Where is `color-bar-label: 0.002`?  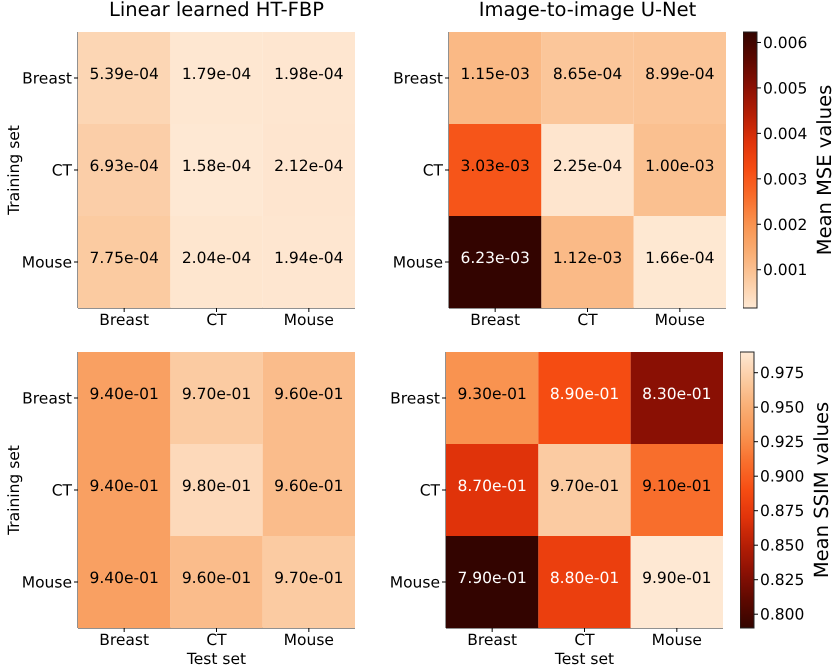
color-bar-label: 0.002 is located at coordinates (785, 225).